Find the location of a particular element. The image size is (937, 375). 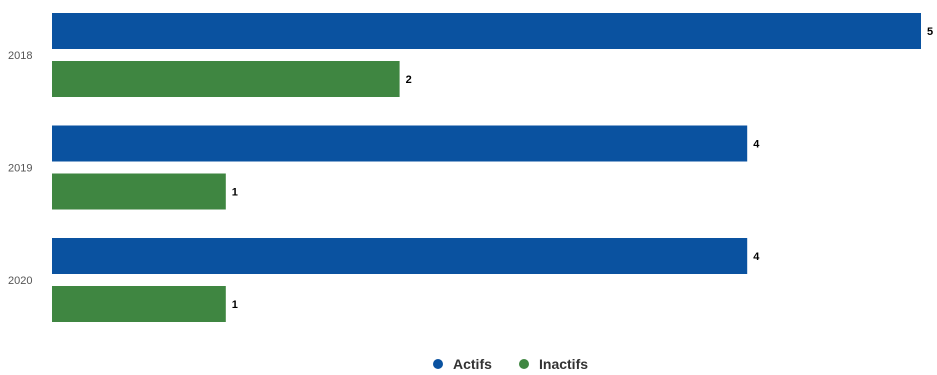

data-label-actifs-2020: 4 is located at coordinates (756, 257).